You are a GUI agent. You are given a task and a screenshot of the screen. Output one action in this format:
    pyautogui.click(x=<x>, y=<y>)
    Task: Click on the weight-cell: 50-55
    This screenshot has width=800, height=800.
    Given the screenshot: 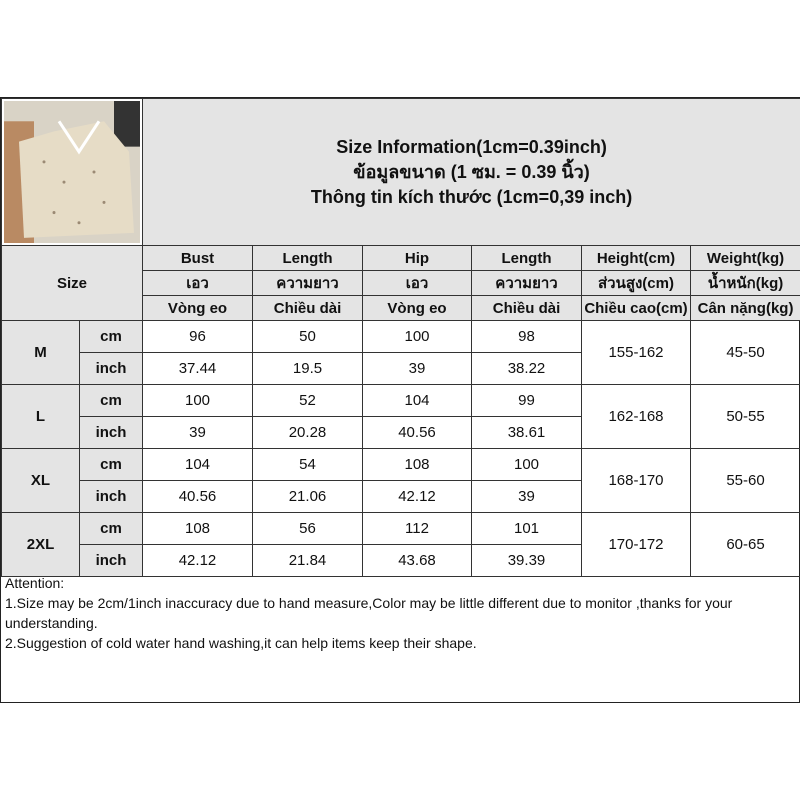 What is the action you would take?
    pyautogui.click(x=744, y=416)
    